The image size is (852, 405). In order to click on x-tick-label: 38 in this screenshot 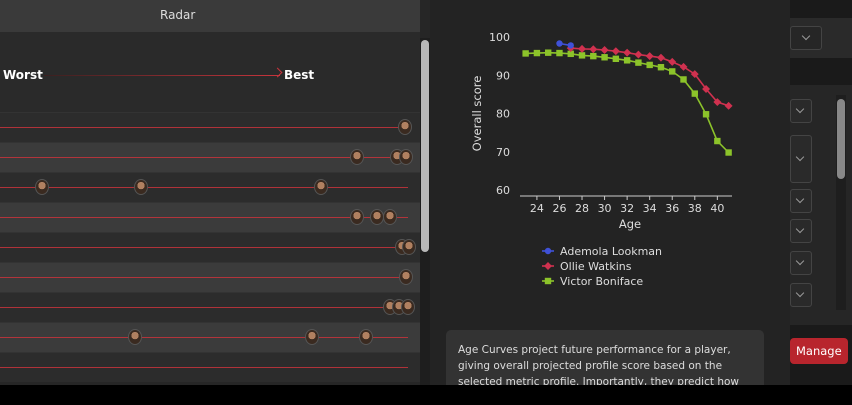, I will do `click(695, 208)`.